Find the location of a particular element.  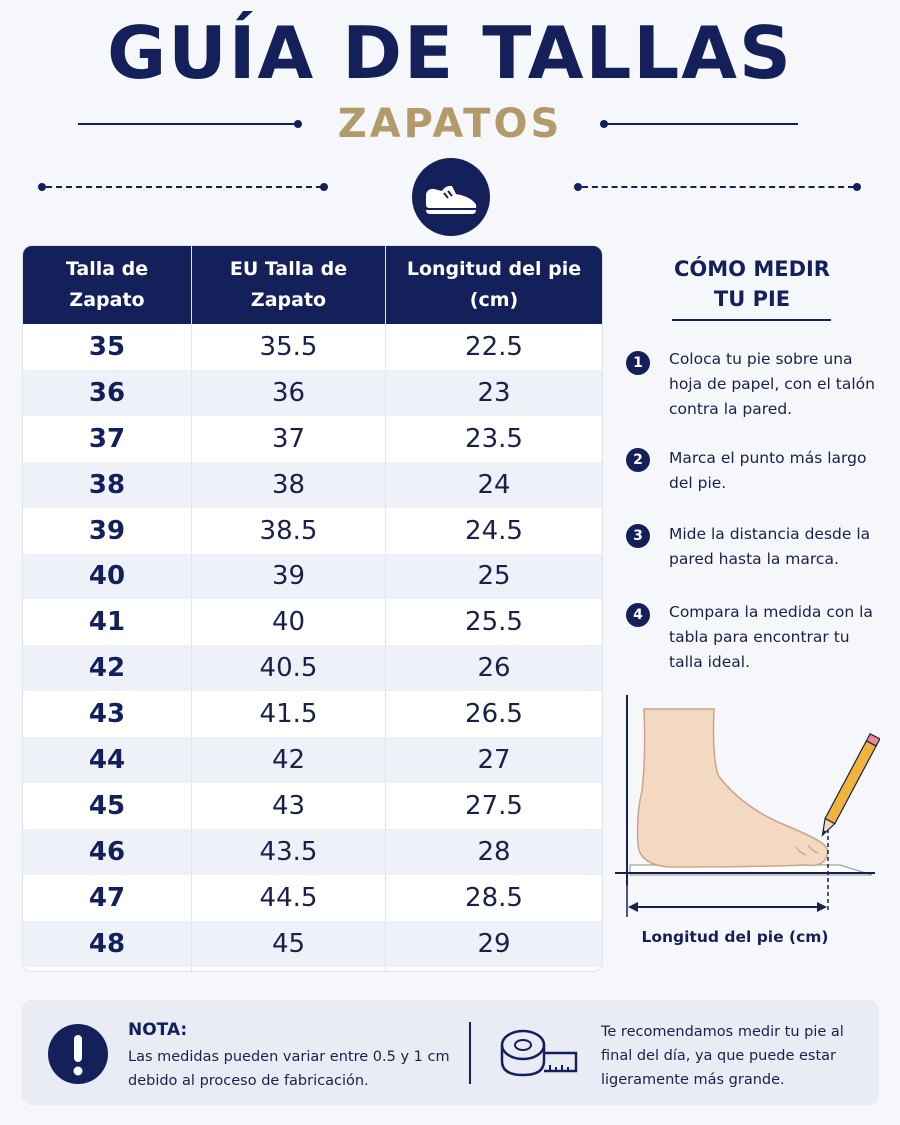

dashed-line-right is located at coordinates (718, 187).